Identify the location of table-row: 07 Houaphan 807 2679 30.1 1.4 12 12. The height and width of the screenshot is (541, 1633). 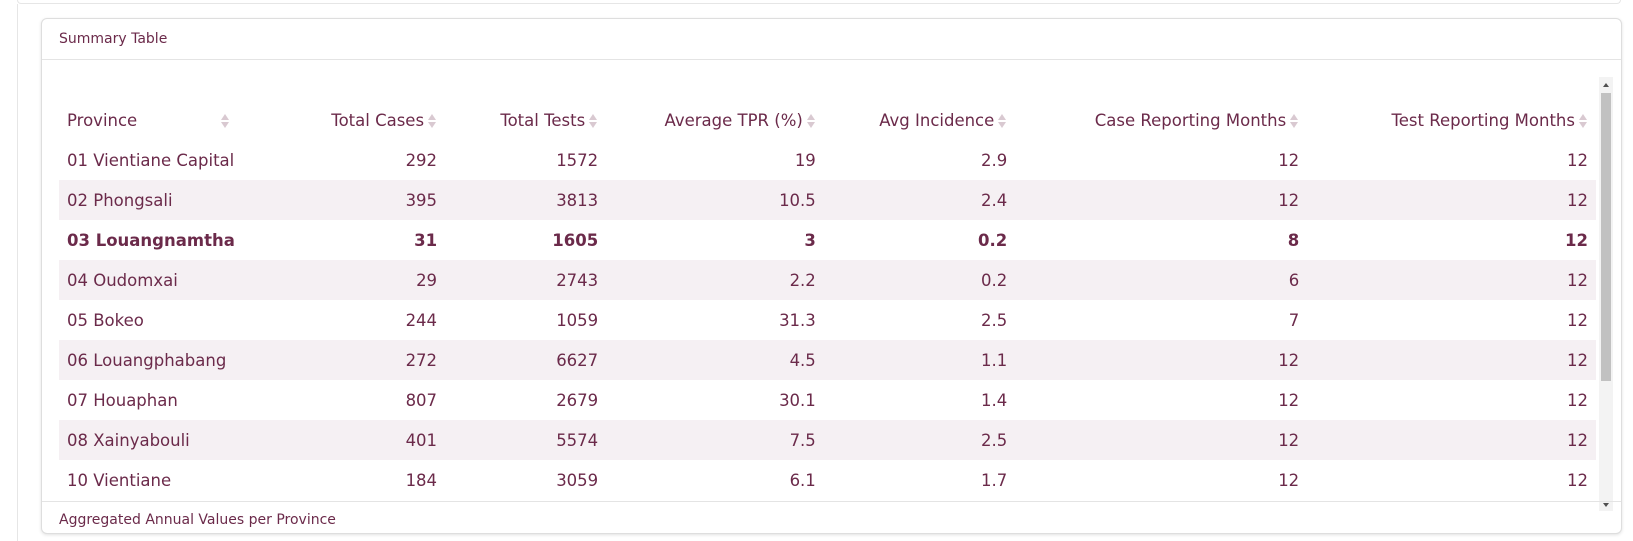
(827, 400).